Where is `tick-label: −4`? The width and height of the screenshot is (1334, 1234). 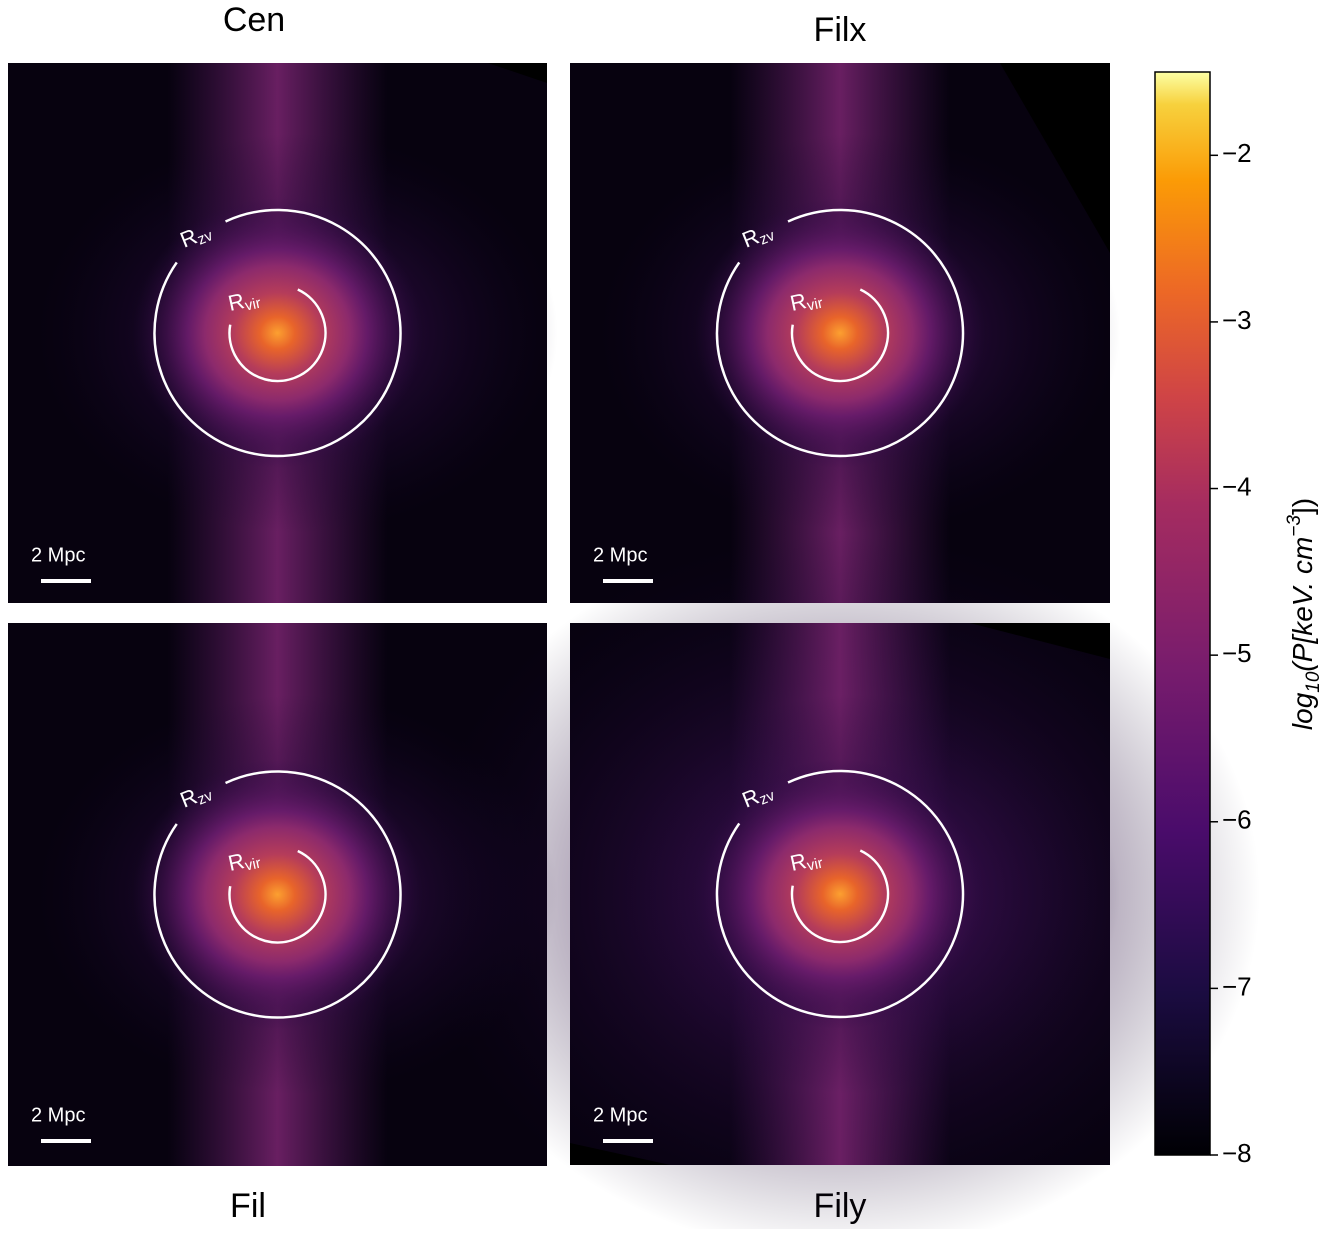
tick-label: −4 is located at coordinates (1237, 486).